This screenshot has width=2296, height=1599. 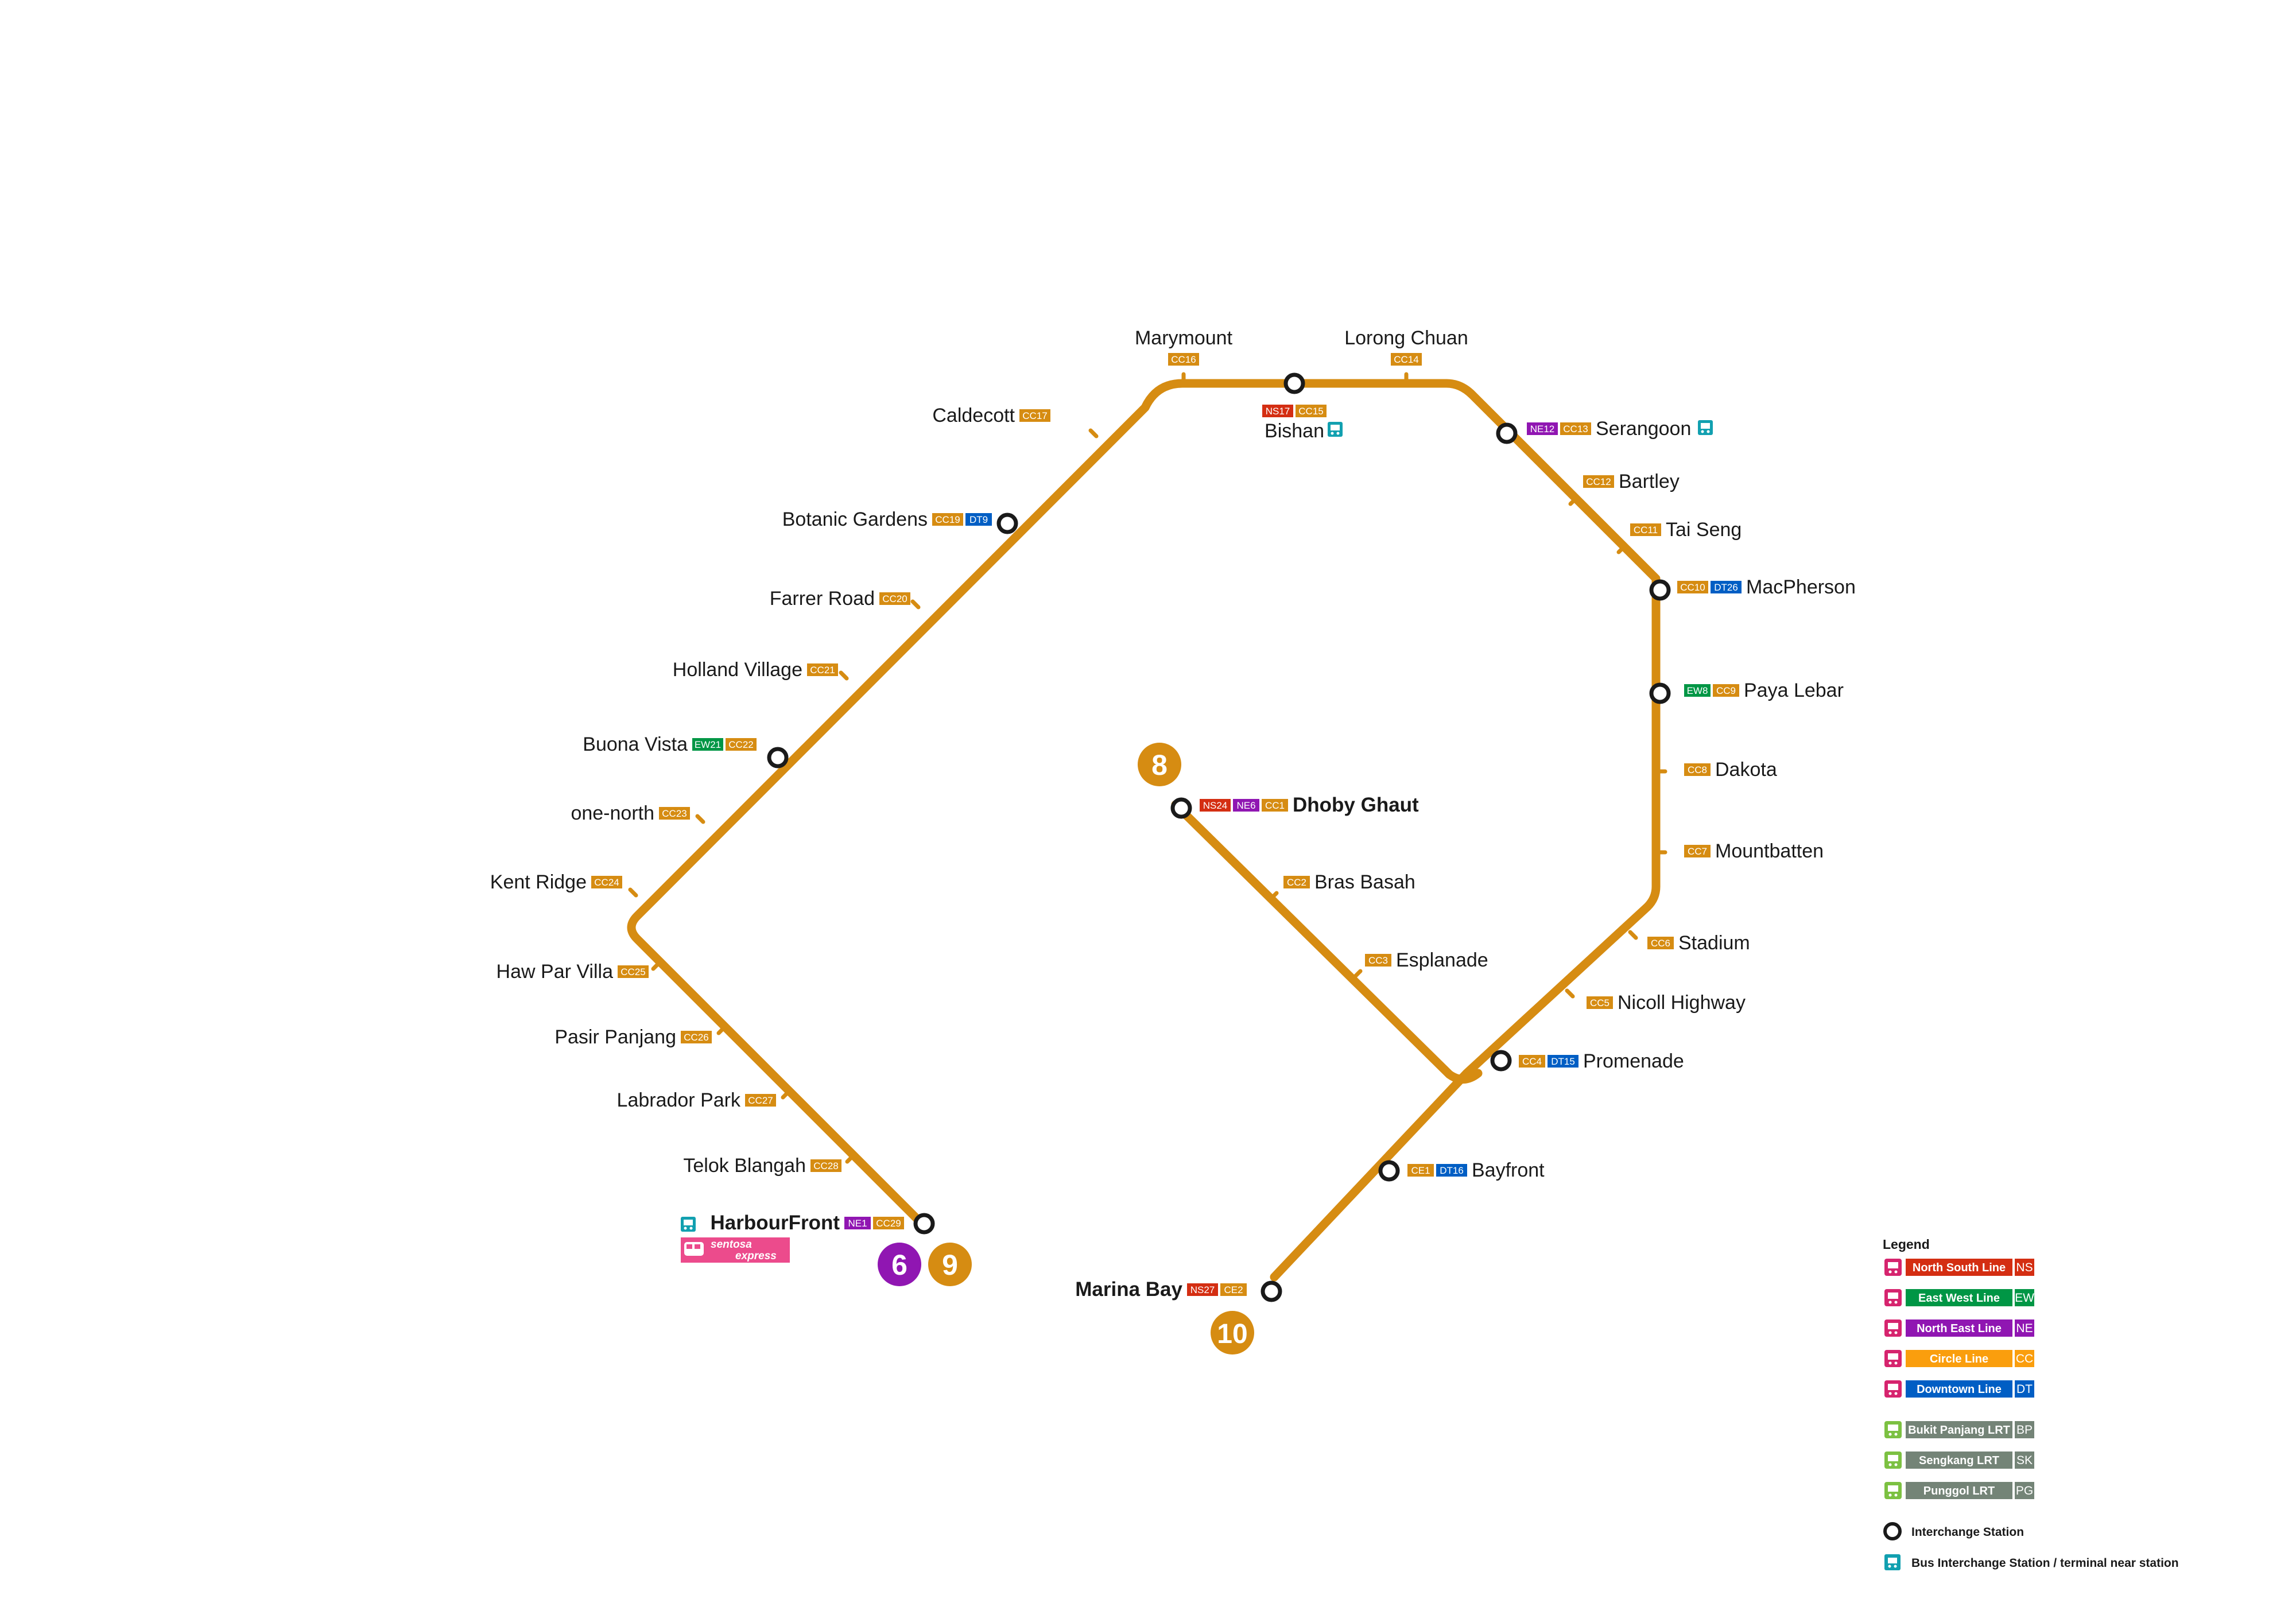 I want to click on line-code-text: DT26, so click(x=1726, y=587).